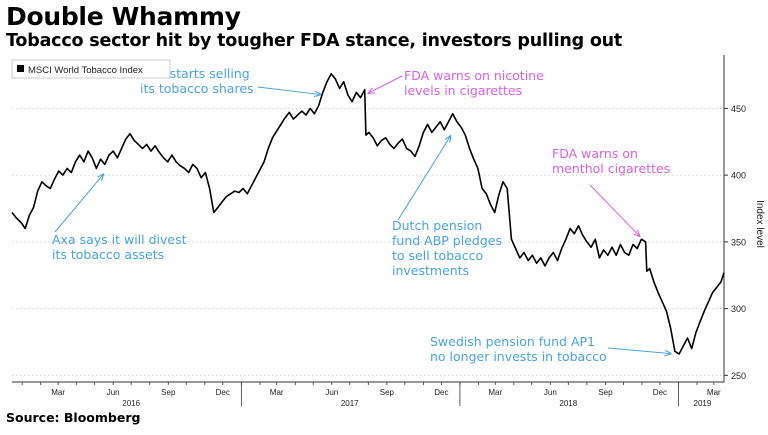 The image size is (768, 435). I want to click on legend: MSCI World Tobacco Index, so click(91, 69).